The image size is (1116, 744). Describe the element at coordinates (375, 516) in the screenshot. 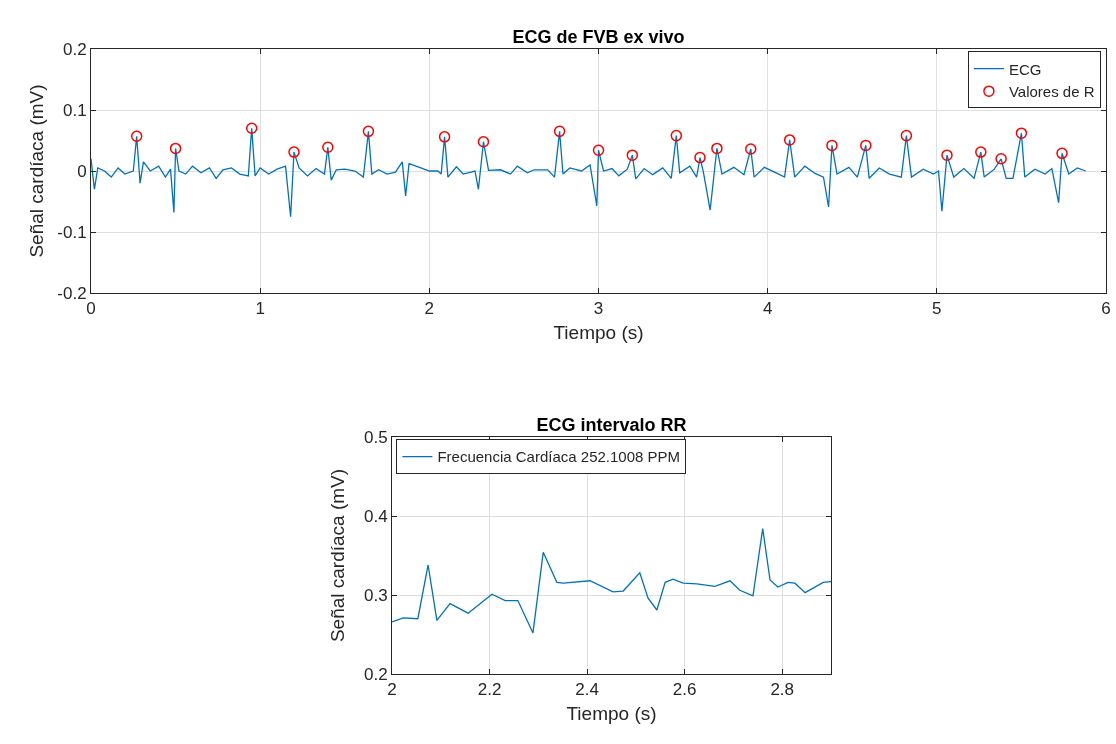

I see `y-tick-label: 0.4` at that location.